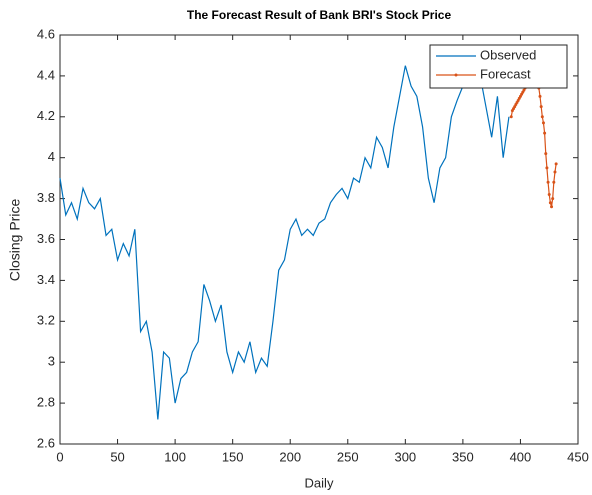 The height and width of the screenshot is (495, 592). What do you see at coordinates (46, 197) in the screenshot?
I see `y-tick-label: 3.8` at bounding box center [46, 197].